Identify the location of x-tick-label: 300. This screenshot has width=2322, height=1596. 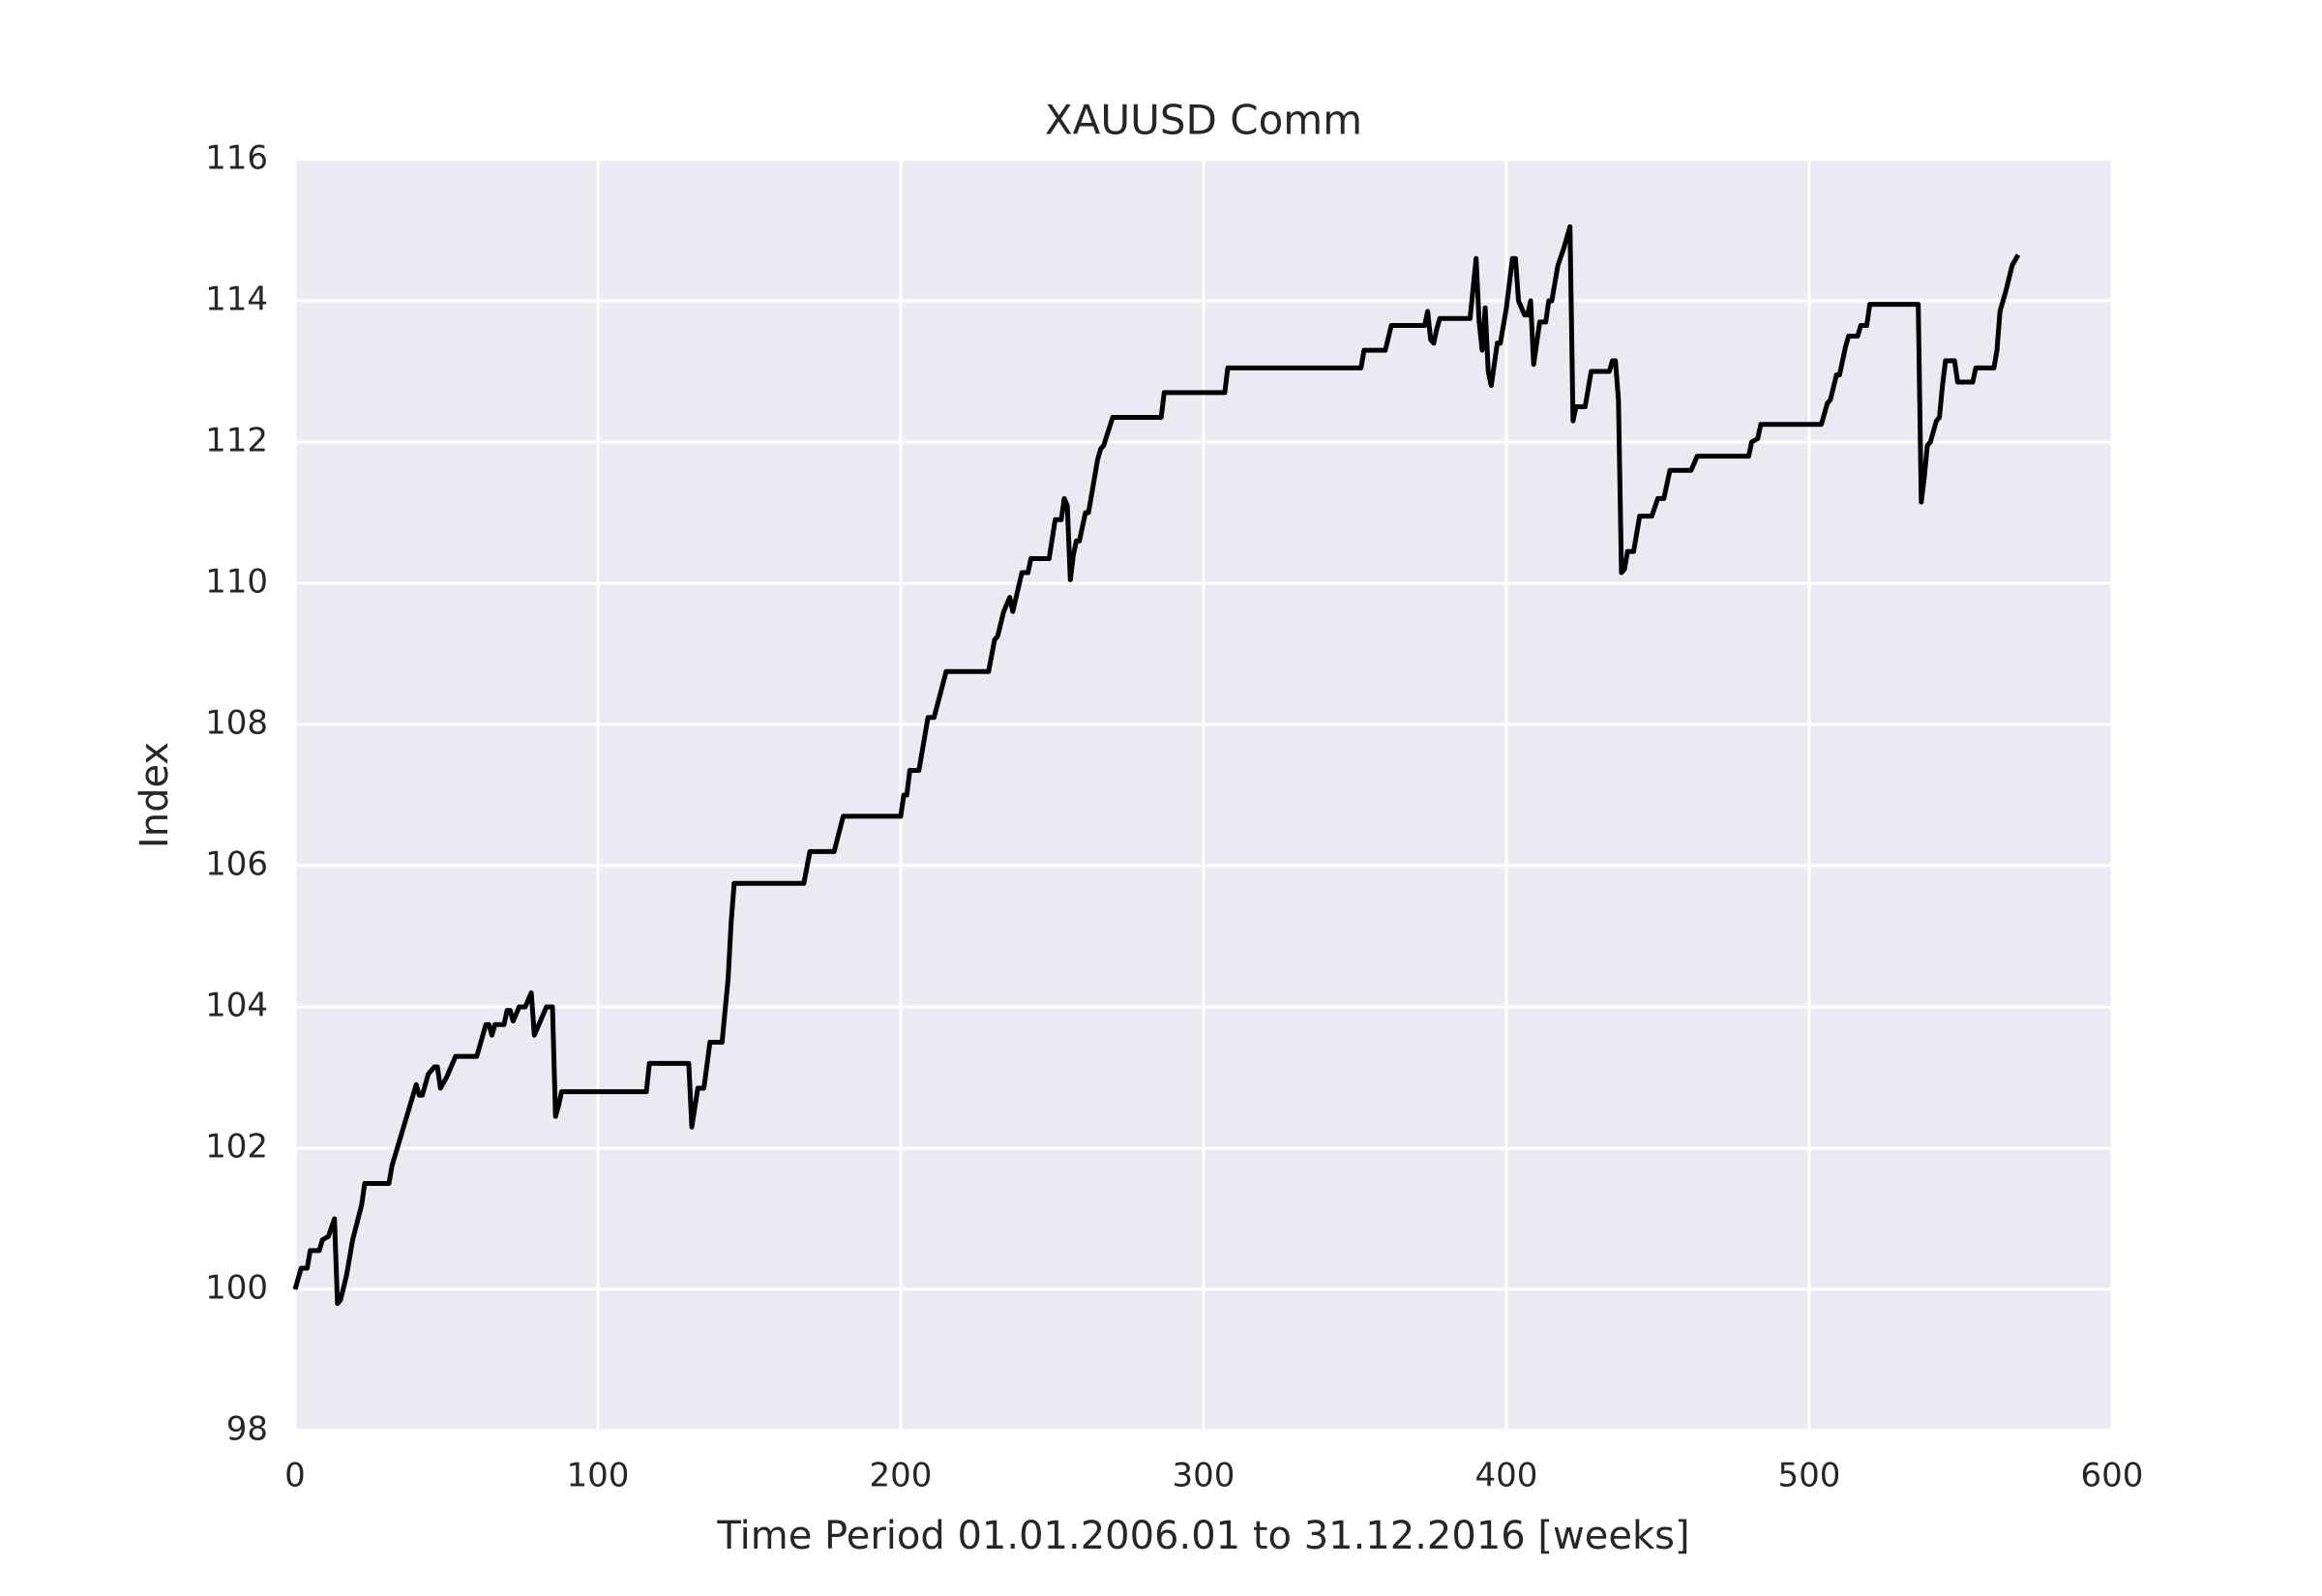
(1204, 1476).